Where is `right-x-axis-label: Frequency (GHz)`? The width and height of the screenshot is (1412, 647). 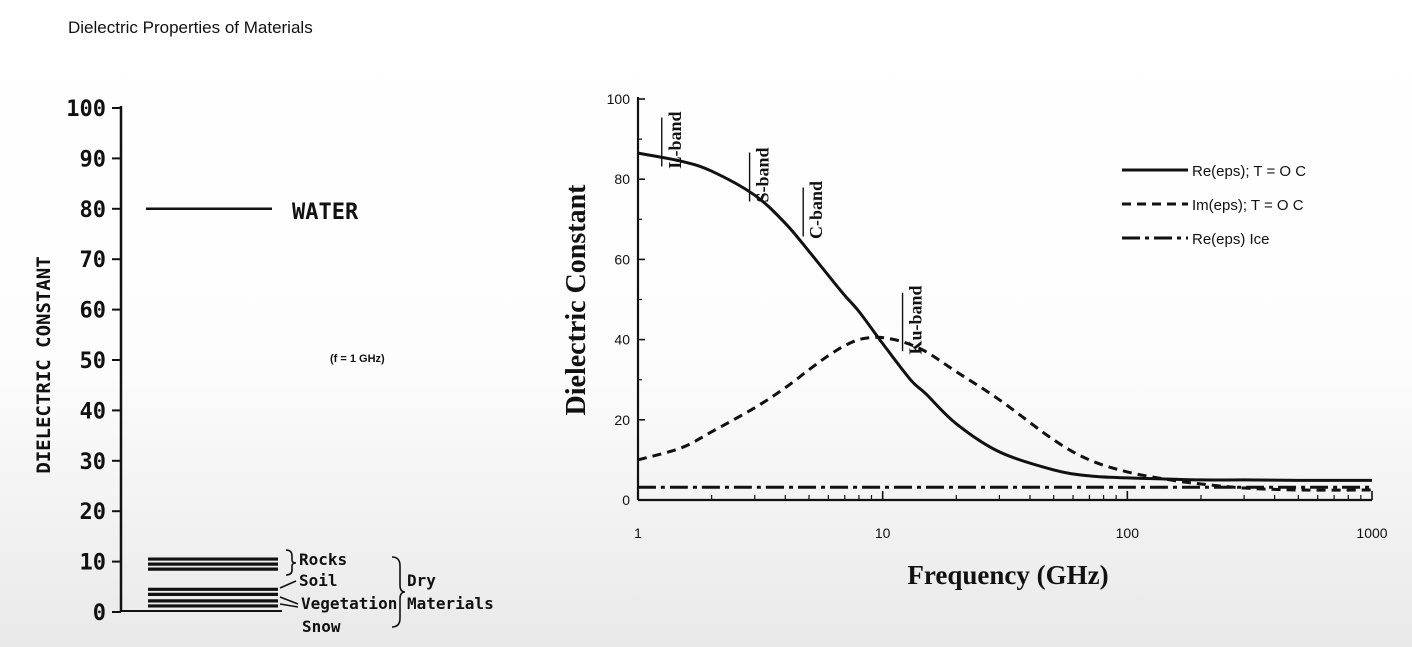 right-x-axis-label: Frequency (GHz) is located at coordinates (1007, 575).